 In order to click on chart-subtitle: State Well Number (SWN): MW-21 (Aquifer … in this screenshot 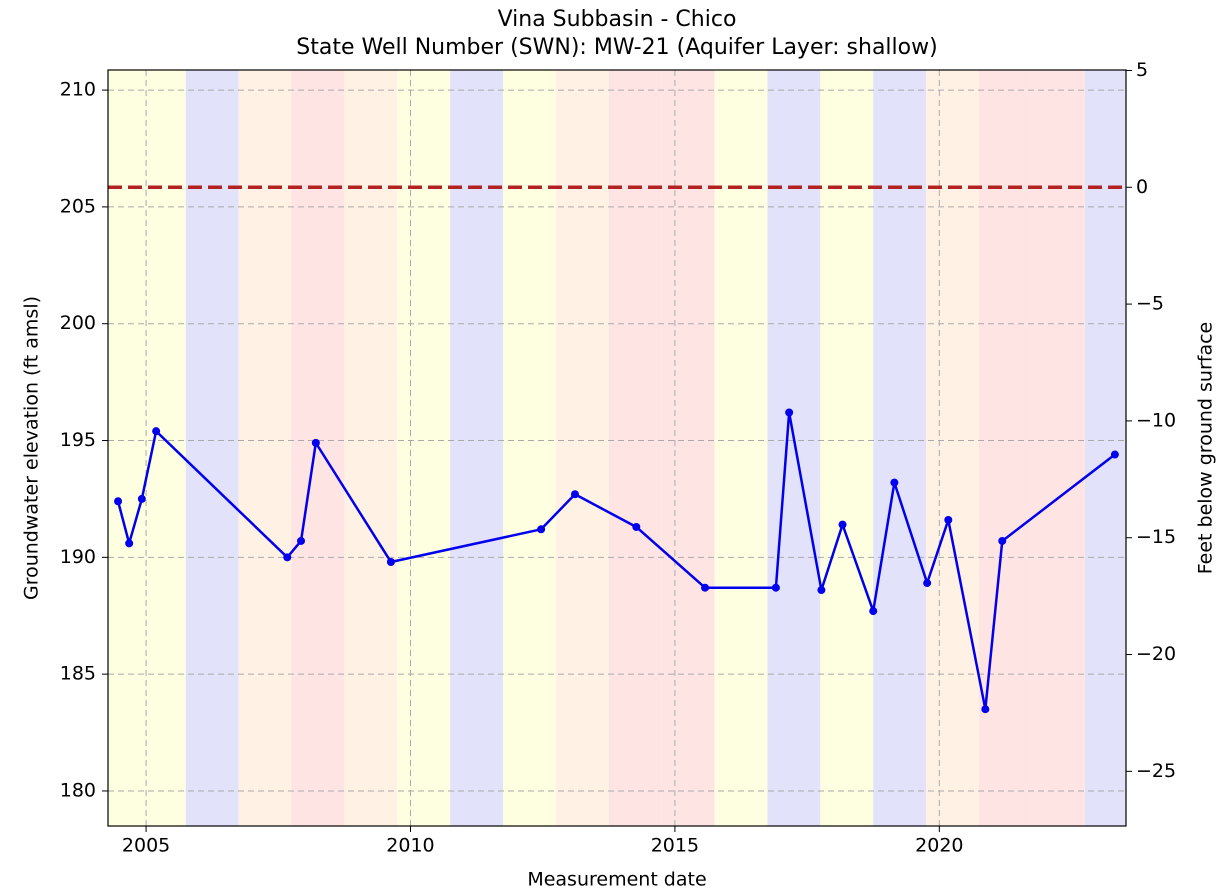, I will do `click(616, 47)`.